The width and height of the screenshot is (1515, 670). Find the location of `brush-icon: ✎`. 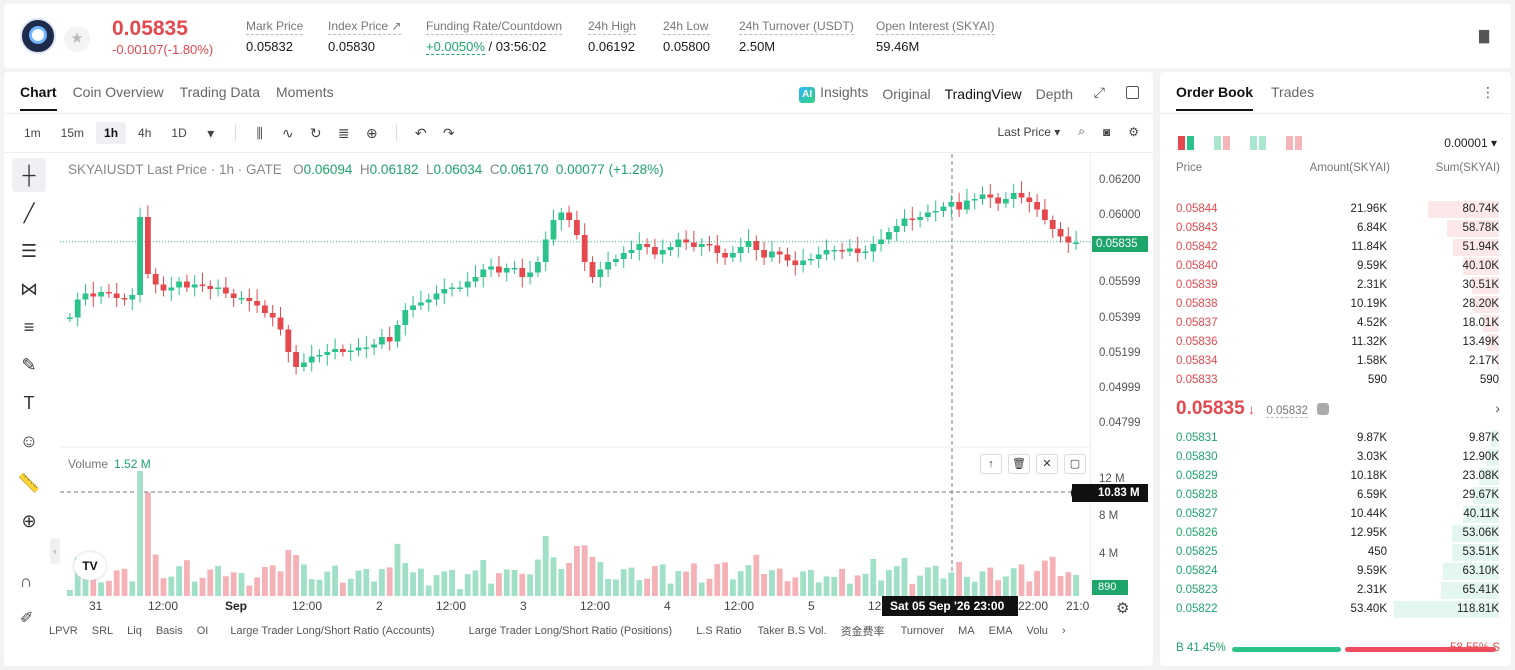

brush-icon: ✎ is located at coordinates (29, 364).